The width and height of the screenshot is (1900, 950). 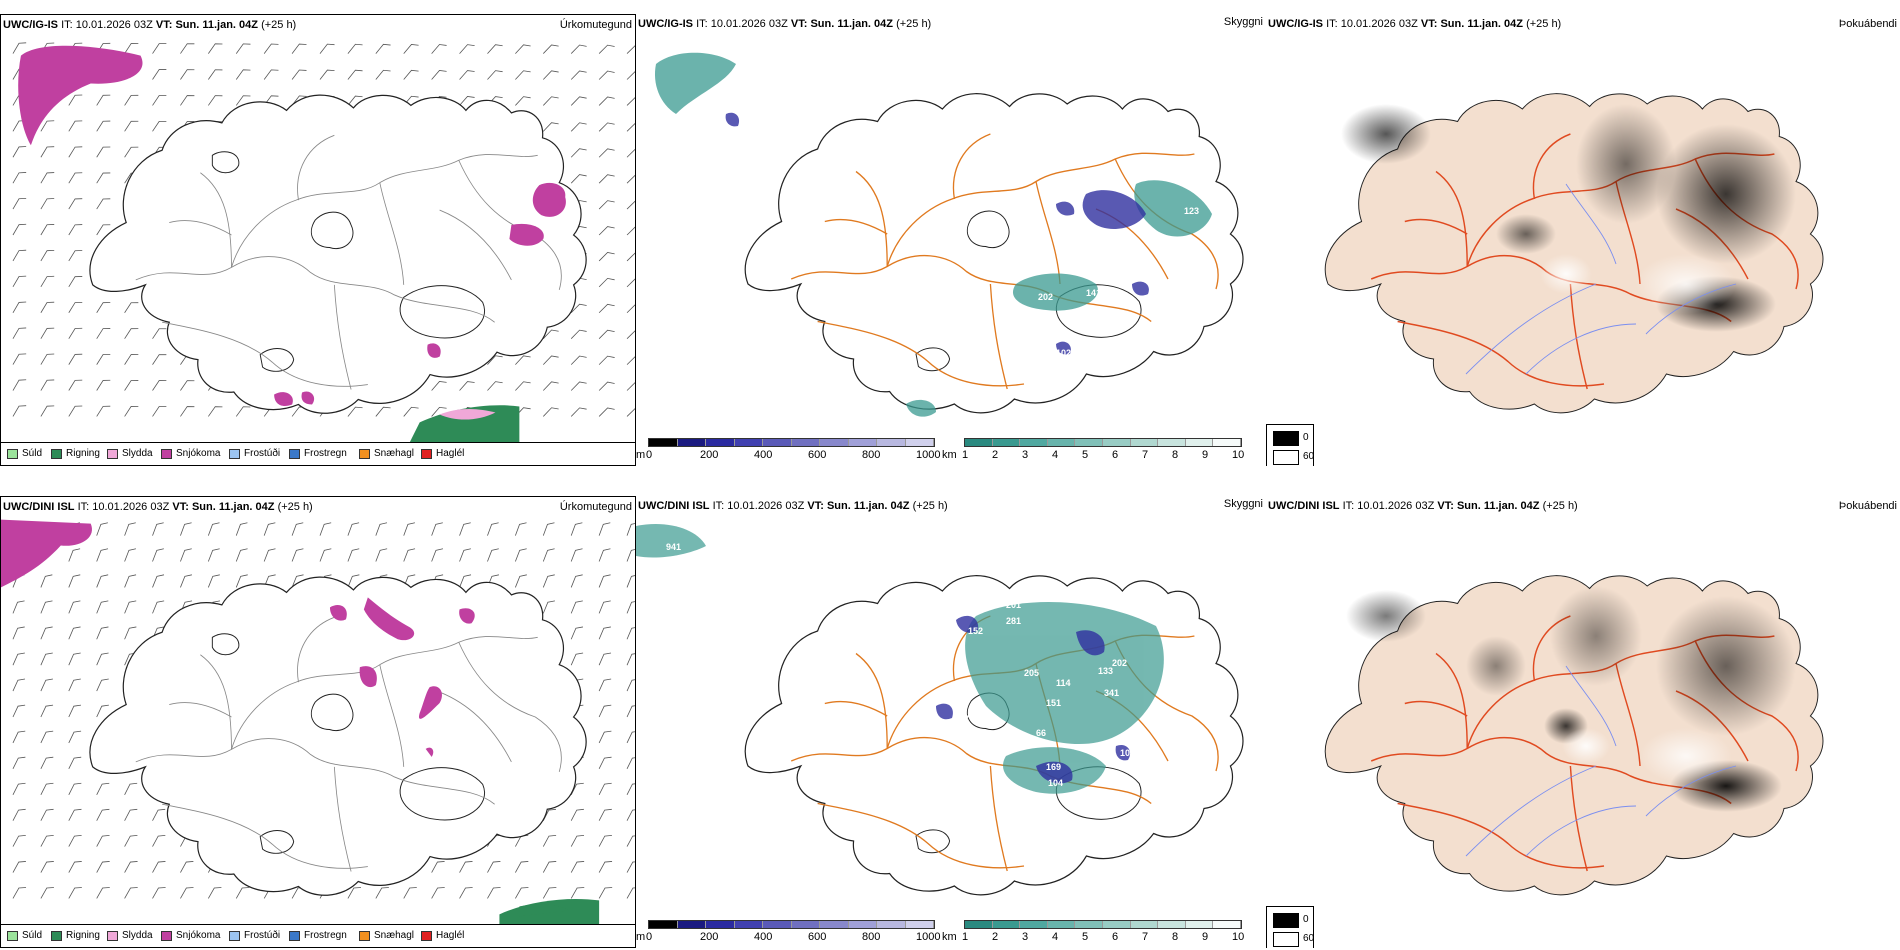 What do you see at coordinates (1133, 765) in the screenshot?
I see `ceiling-value-label: 117` at bounding box center [1133, 765].